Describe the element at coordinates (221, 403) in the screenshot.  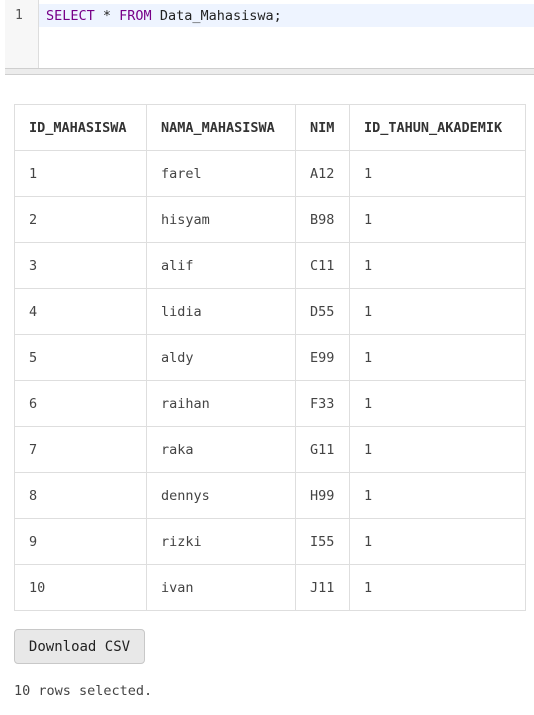
I see `cell-nama-mahasiswa: raihan` at that location.